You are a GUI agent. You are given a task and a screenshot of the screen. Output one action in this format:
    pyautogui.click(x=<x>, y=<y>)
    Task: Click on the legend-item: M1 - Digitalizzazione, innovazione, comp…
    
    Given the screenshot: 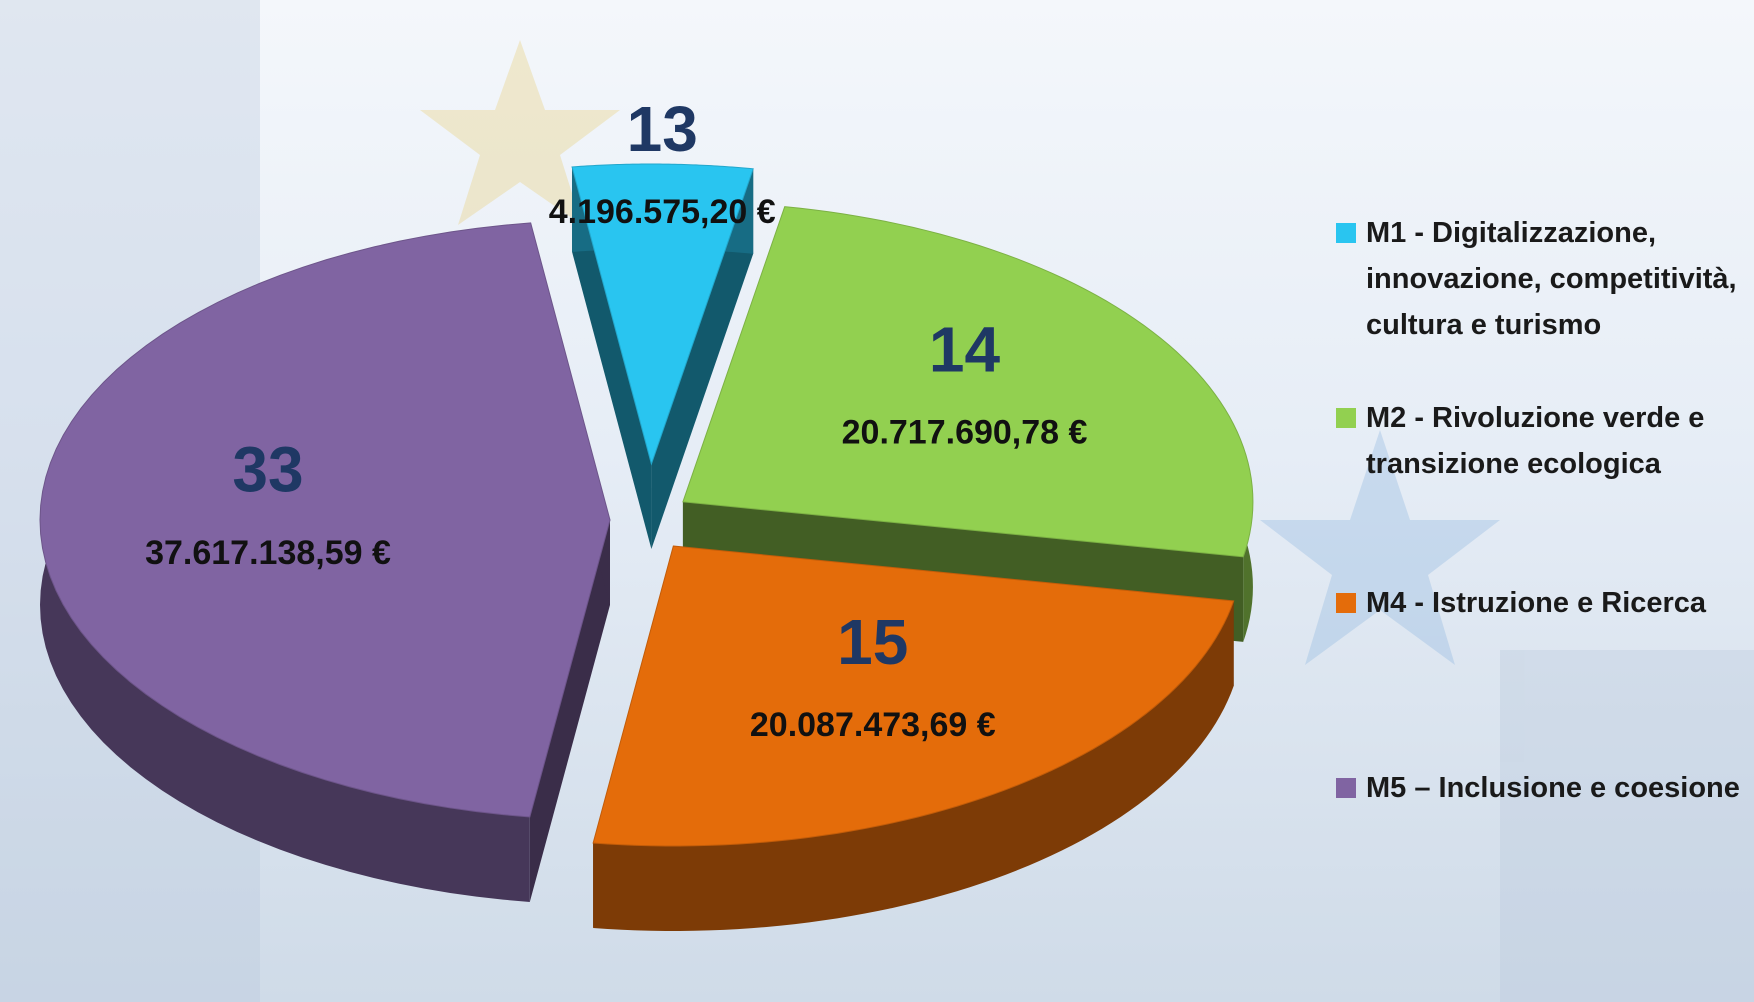 What is the action you would take?
    pyautogui.click(x=1541, y=279)
    